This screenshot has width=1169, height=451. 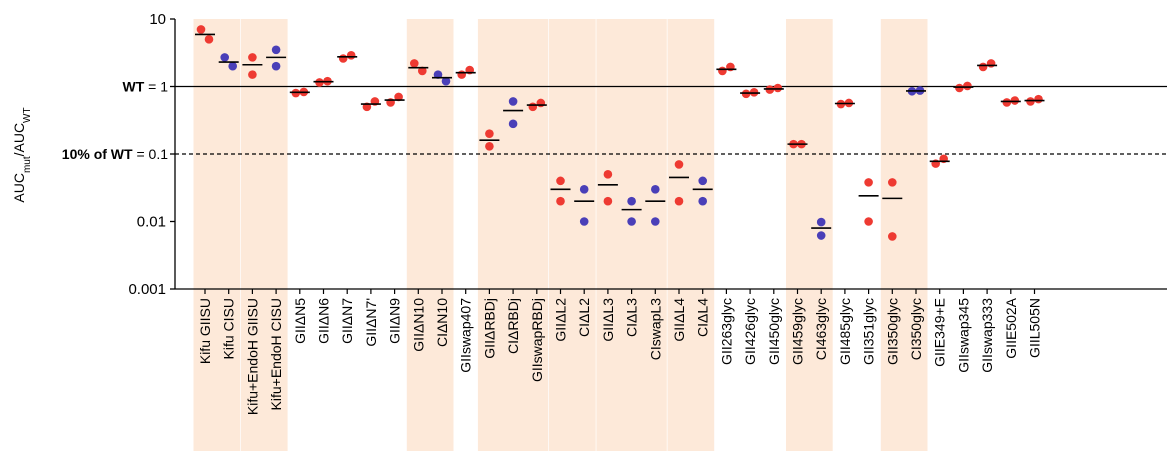 What do you see at coordinates (229, 328) in the screenshot?
I see `category-label: Kifu CISU` at bounding box center [229, 328].